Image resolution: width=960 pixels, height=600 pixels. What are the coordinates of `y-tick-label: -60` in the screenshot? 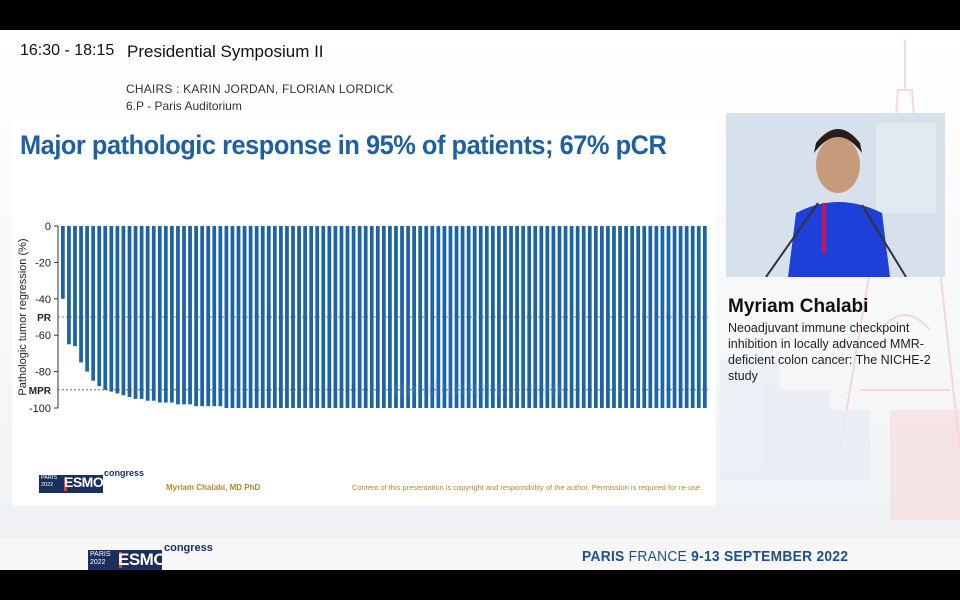 It's located at (43, 336).